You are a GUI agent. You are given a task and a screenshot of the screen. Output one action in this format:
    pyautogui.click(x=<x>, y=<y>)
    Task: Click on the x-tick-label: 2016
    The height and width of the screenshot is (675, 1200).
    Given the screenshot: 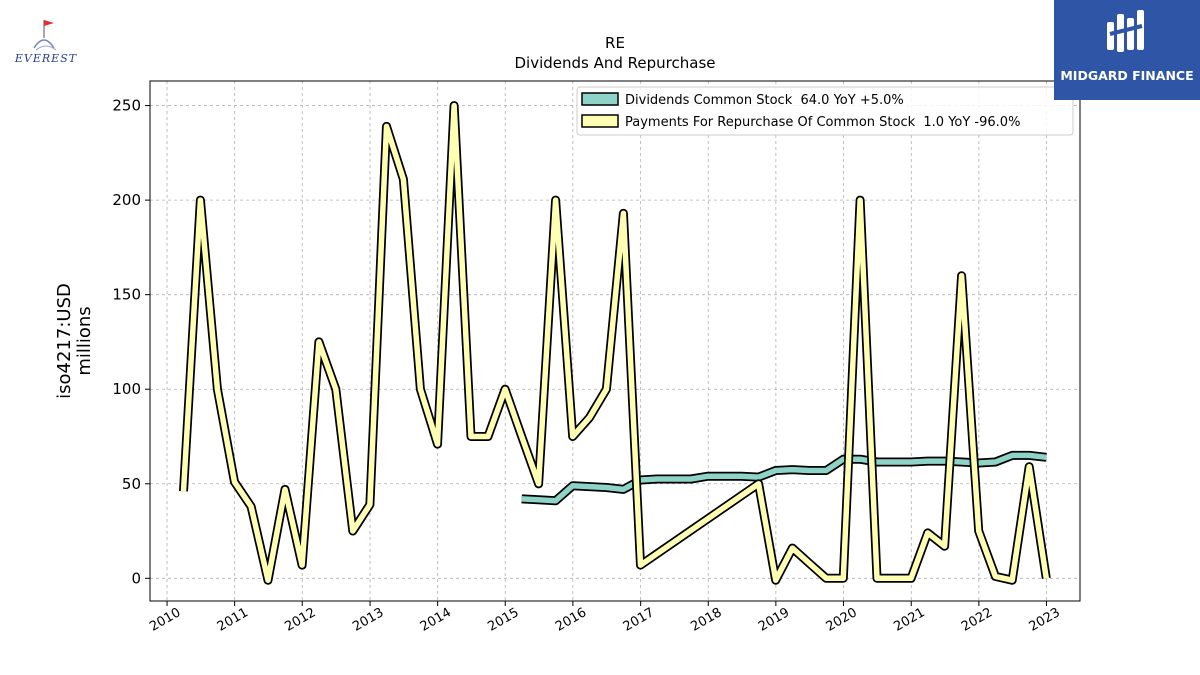 What is the action you would take?
    pyautogui.click(x=571, y=620)
    